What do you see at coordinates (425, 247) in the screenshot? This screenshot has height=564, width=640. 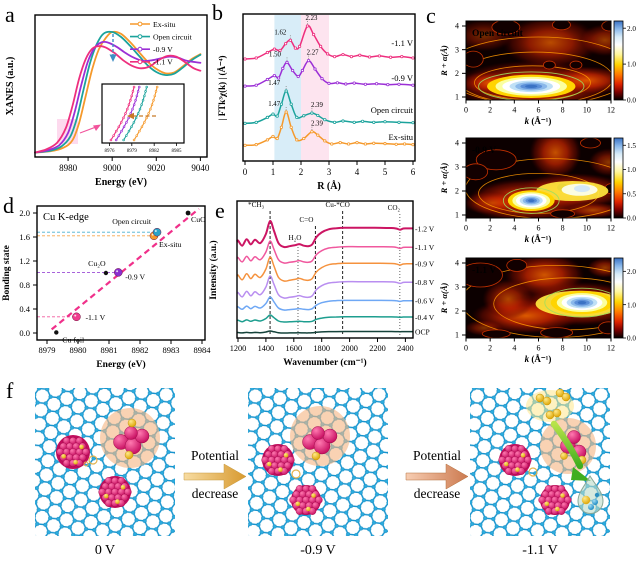 I see `voltage-label: -1.1 V` at bounding box center [425, 247].